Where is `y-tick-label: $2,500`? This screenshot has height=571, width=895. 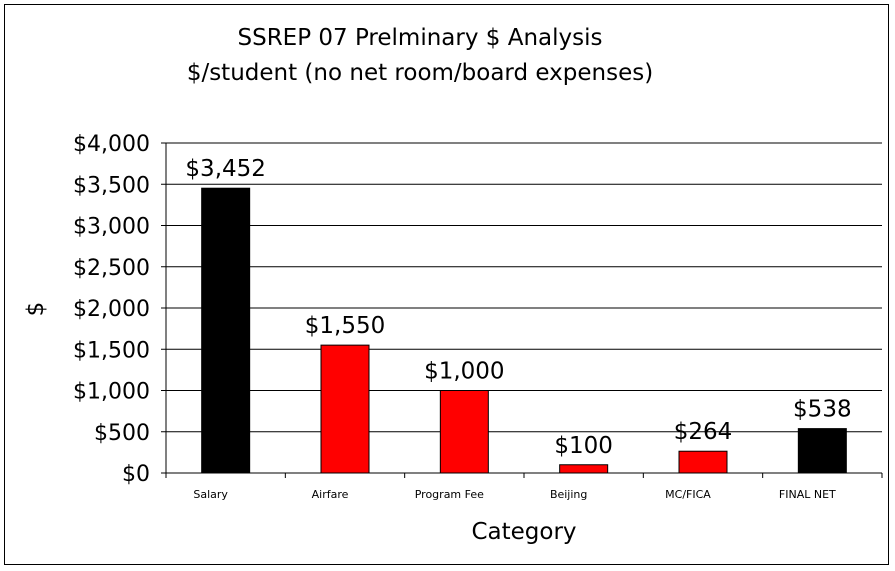
y-tick-label: $2,500 is located at coordinates (111, 268).